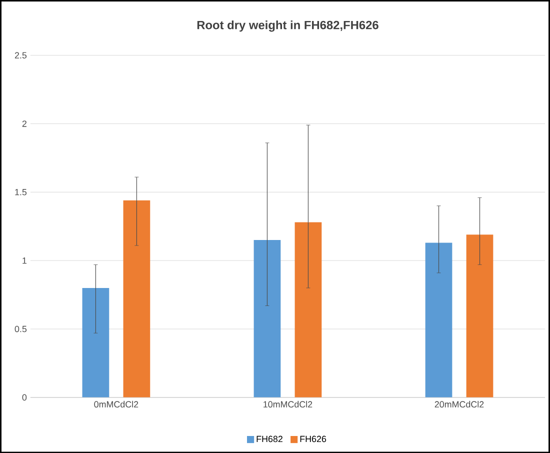 This screenshot has height=453, width=550. What do you see at coordinates (287, 26) in the screenshot?
I see `chart-title: Root dry weight in FH682,FH626` at bounding box center [287, 26].